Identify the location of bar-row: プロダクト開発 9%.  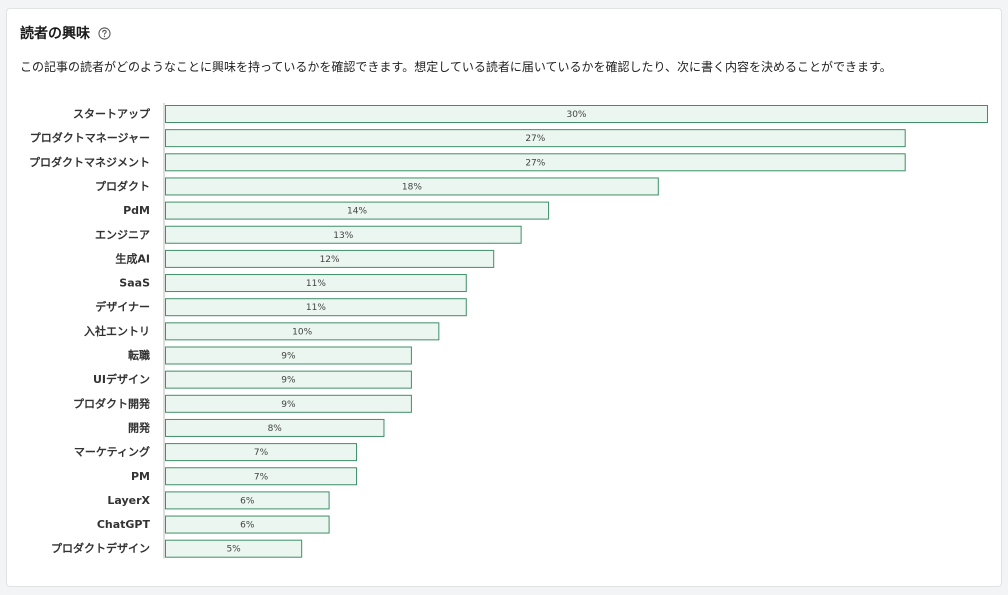
(242, 403).